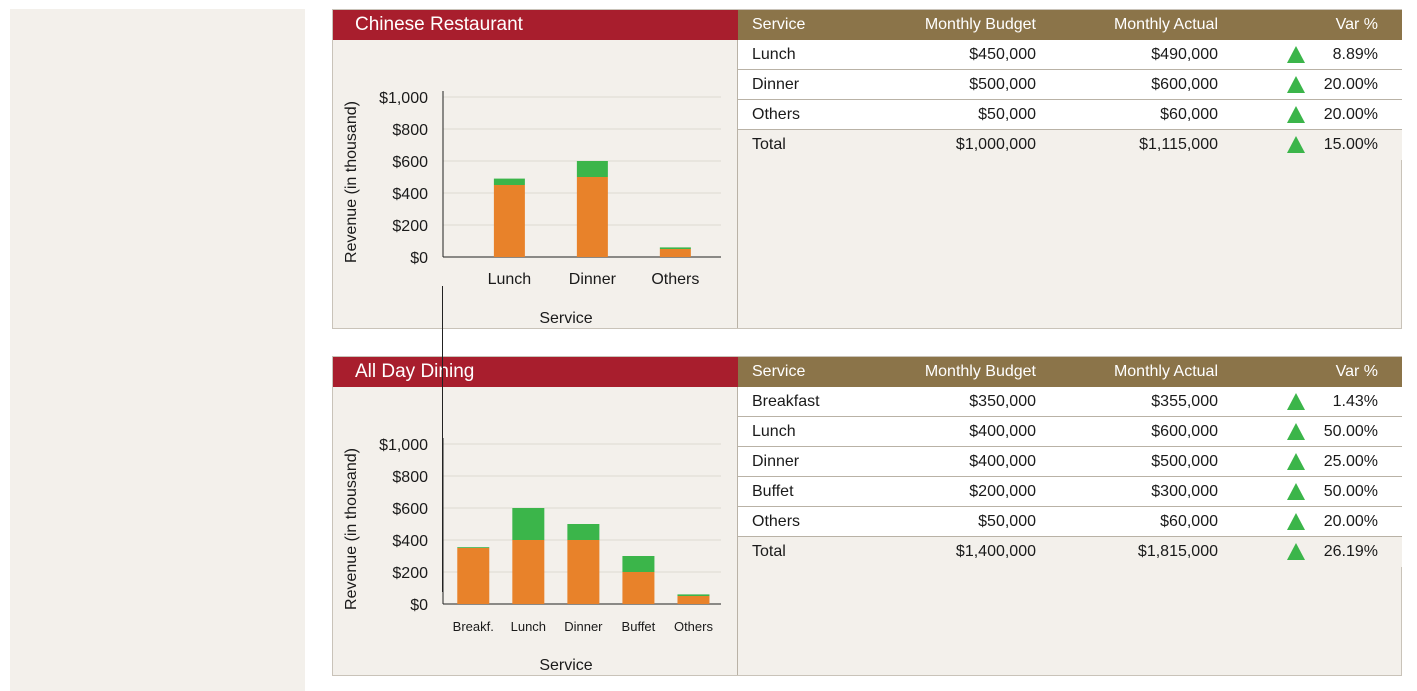  Describe the element at coordinates (1070, 552) in the screenshot. I see `table-total-row: Total $1,400,000 $1,815,000 26.19%` at that location.